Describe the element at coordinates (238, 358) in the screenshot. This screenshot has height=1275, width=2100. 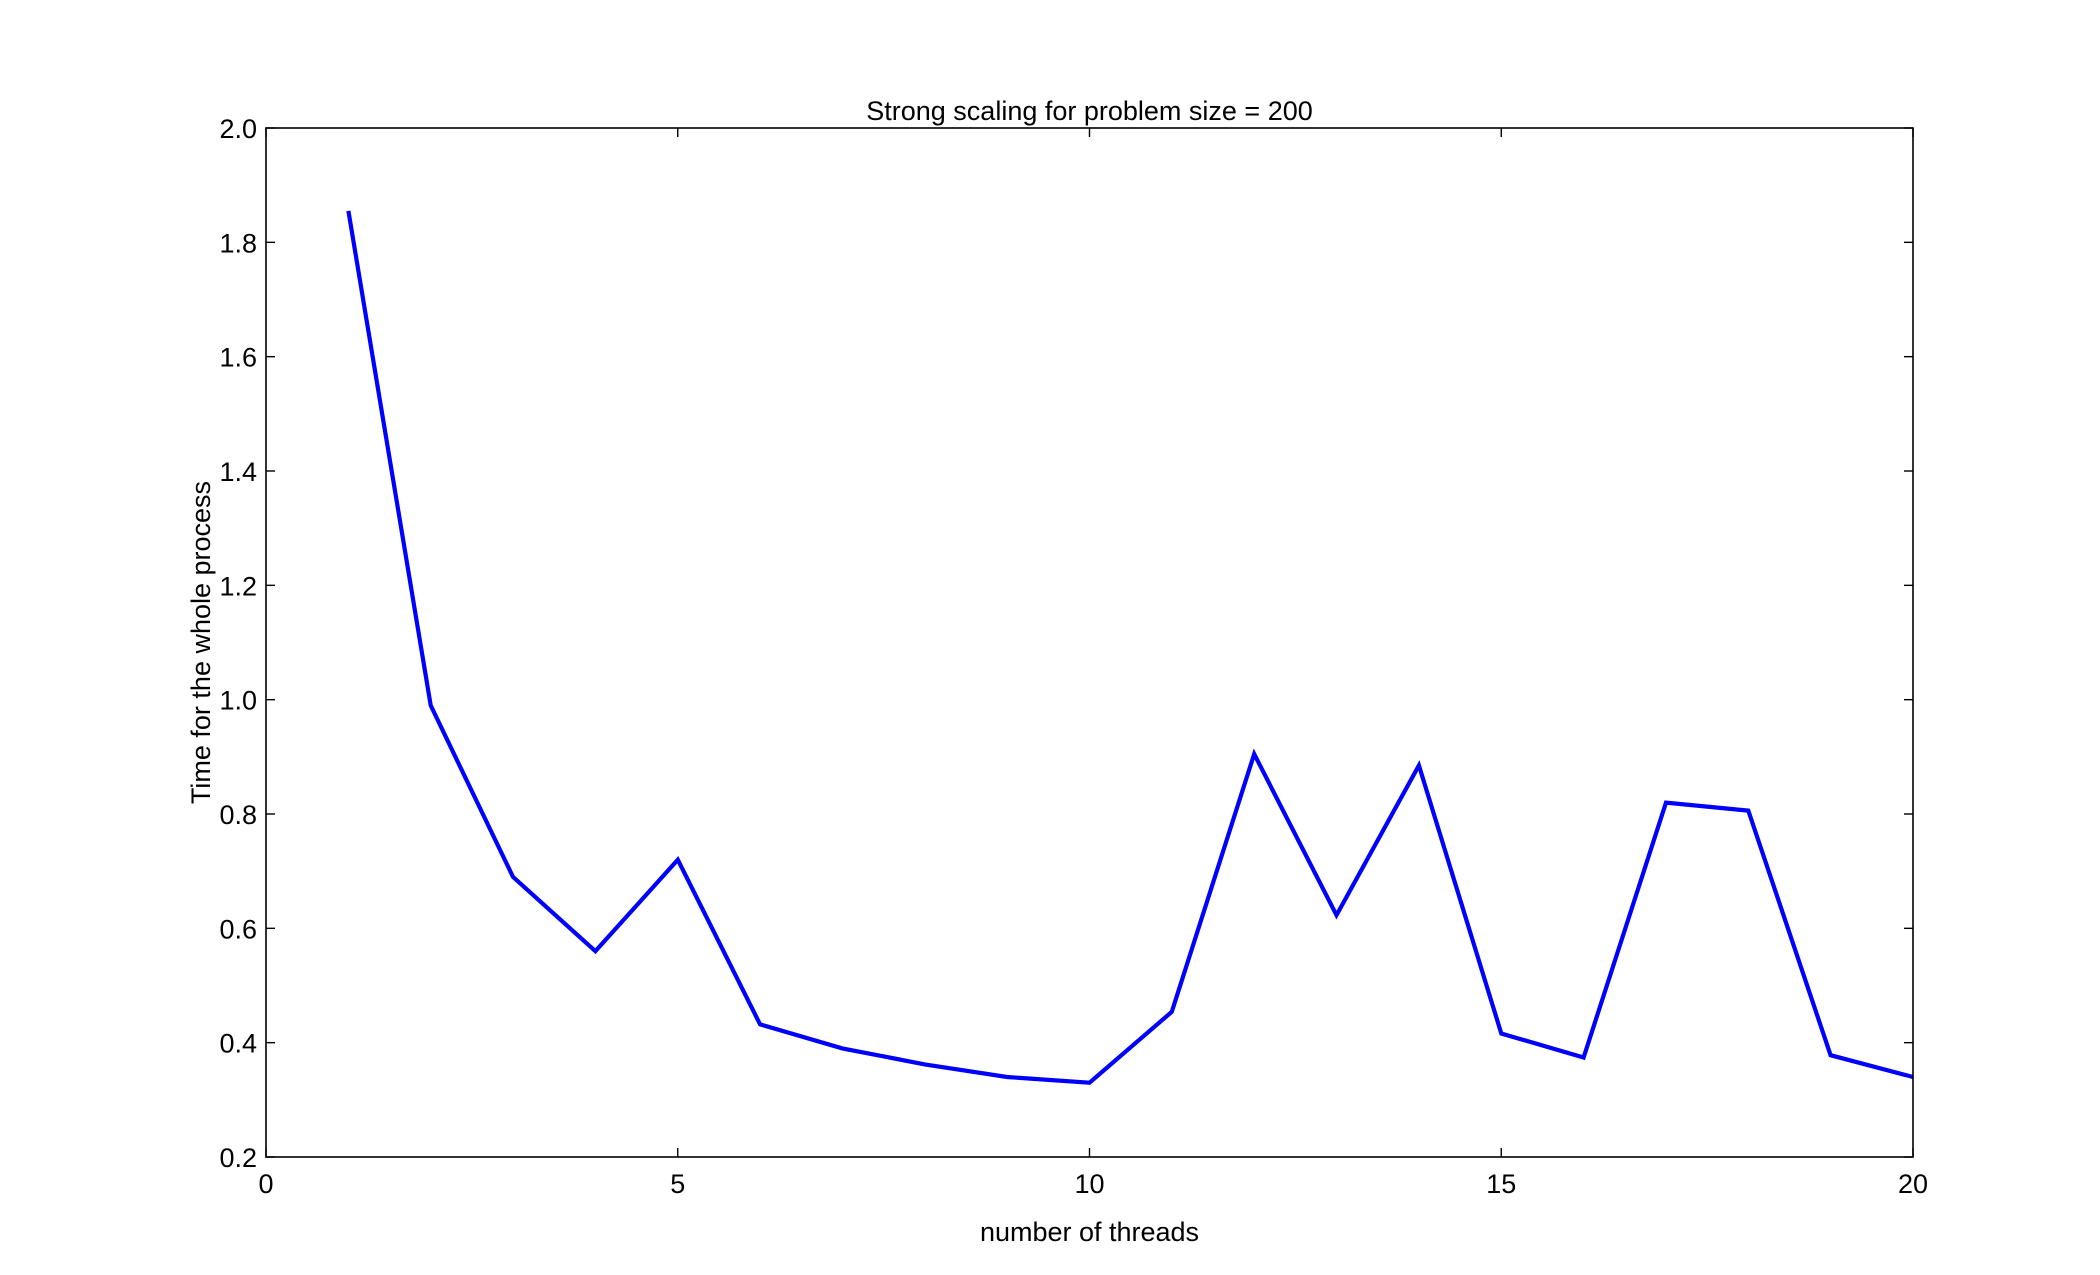
I see `y-tick-label: 1.6` at that location.